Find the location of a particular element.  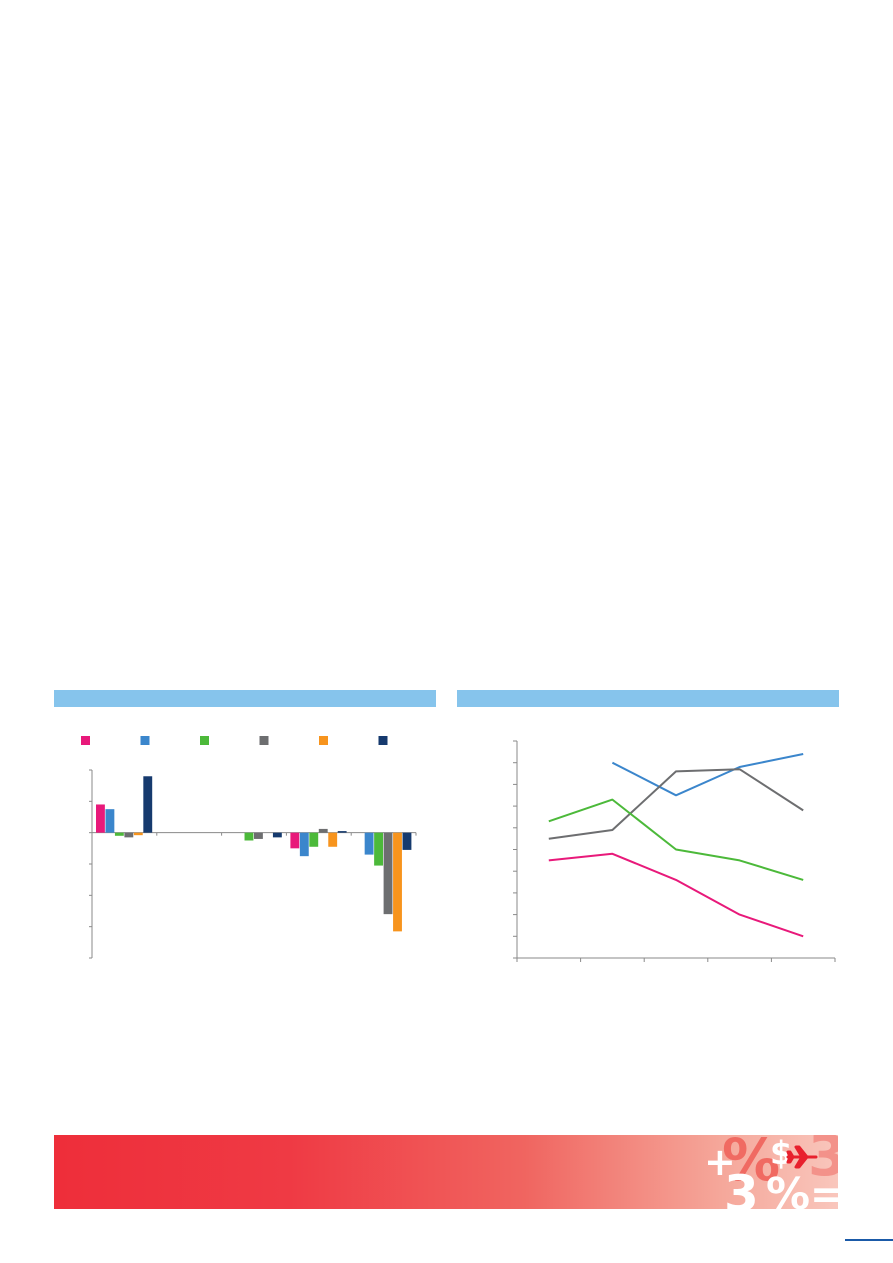

bar-s5-c4 is located at coordinates (333, 839).